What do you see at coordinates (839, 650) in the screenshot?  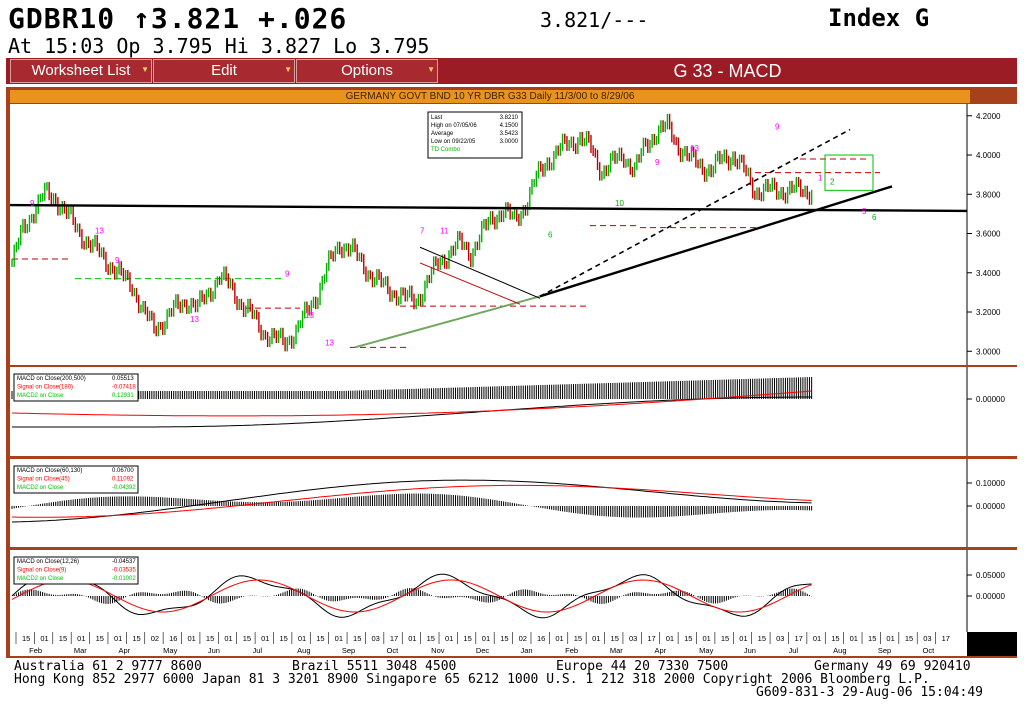 I see `date-axis-month: Aug` at bounding box center [839, 650].